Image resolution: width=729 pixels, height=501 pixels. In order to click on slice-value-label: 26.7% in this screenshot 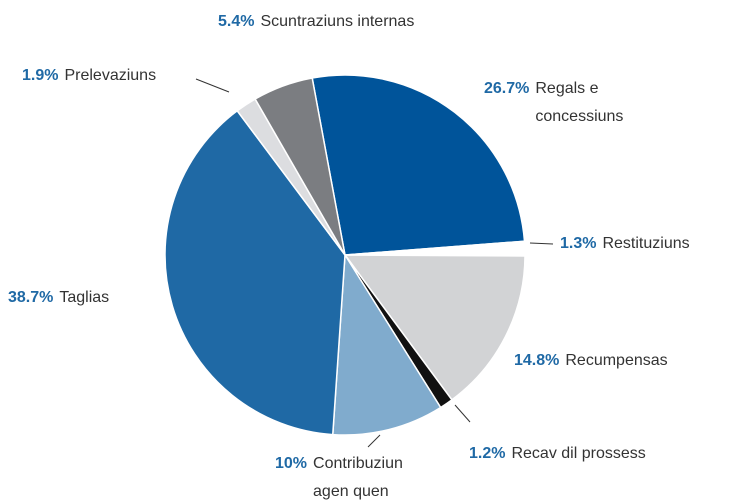, I will do `click(507, 88)`.